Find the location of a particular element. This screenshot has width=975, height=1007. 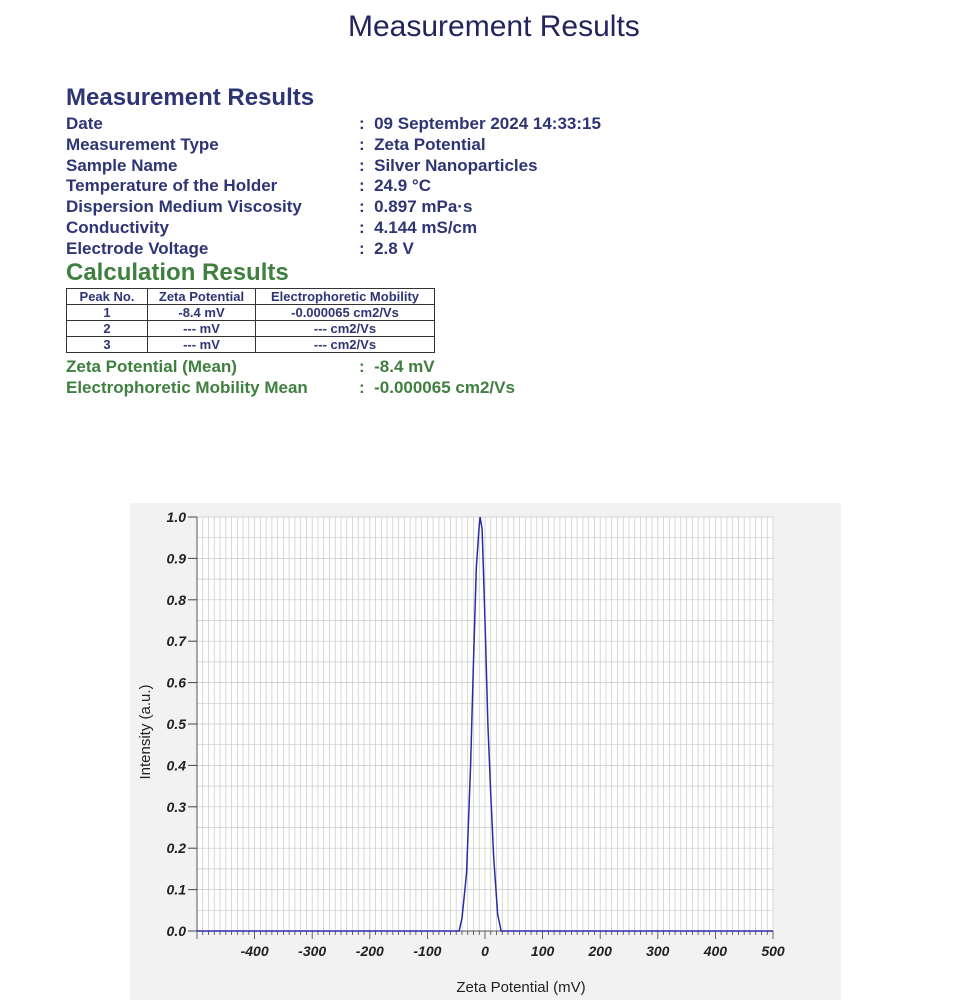

zeta-mean-value: : -8.4 mV is located at coordinates (397, 366).